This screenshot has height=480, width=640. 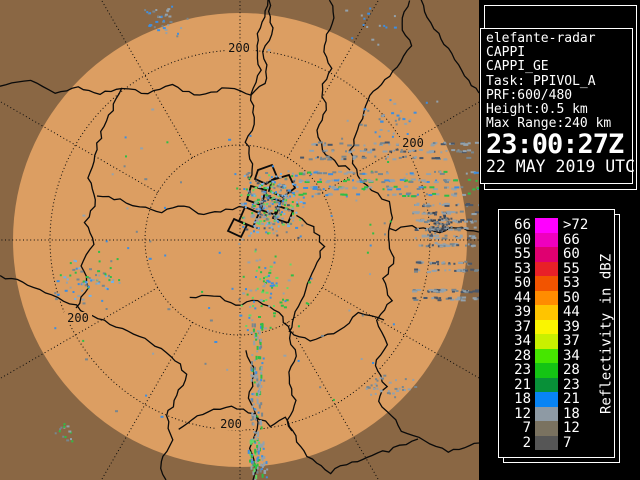 What do you see at coordinates (522, 326) in the screenshot?
I see `legend-low-value: 37` at bounding box center [522, 326].